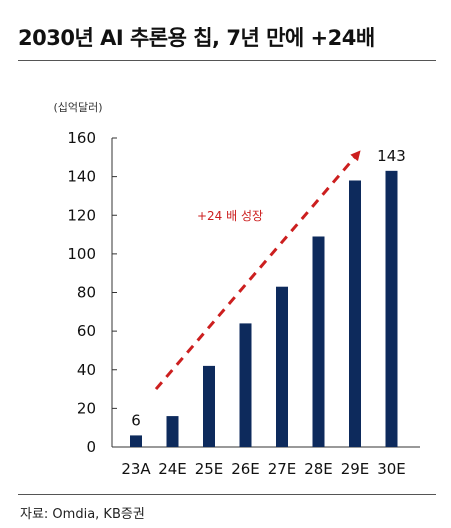 This screenshot has width=451, height=528. What do you see at coordinates (86, 408) in the screenshot?
I see `y-tick-label: 20` at bounding box center [86, 408].